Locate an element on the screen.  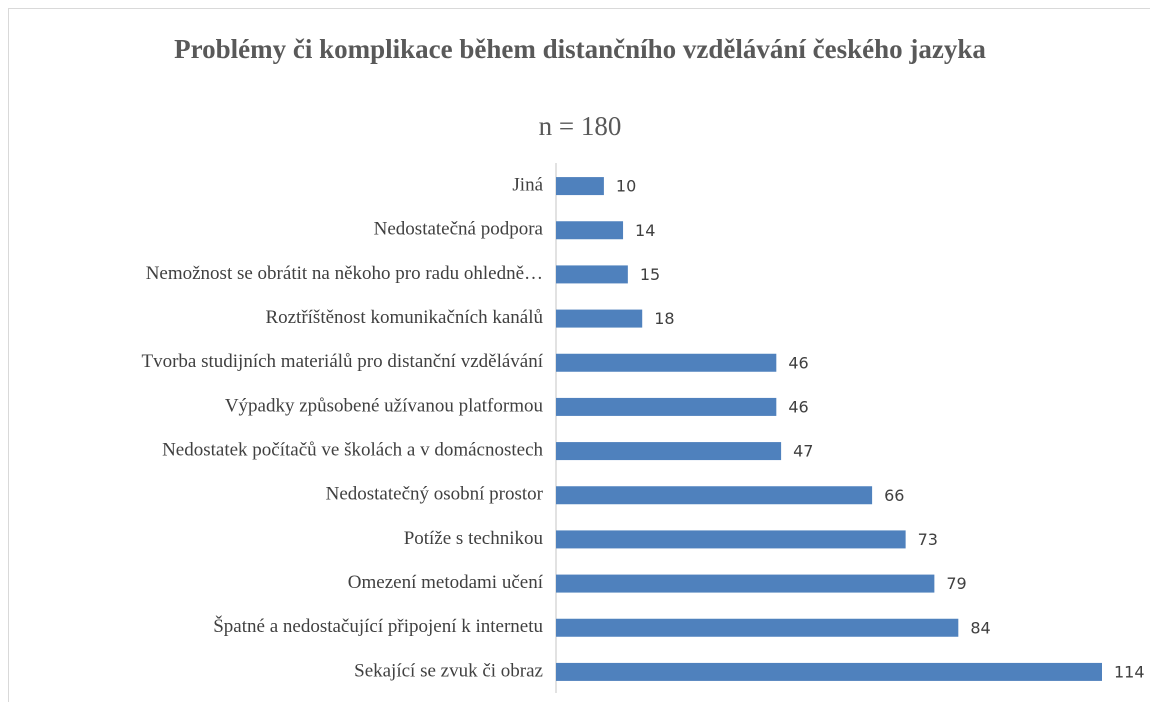
data-label: 10 is located at coordinates (626, 186).